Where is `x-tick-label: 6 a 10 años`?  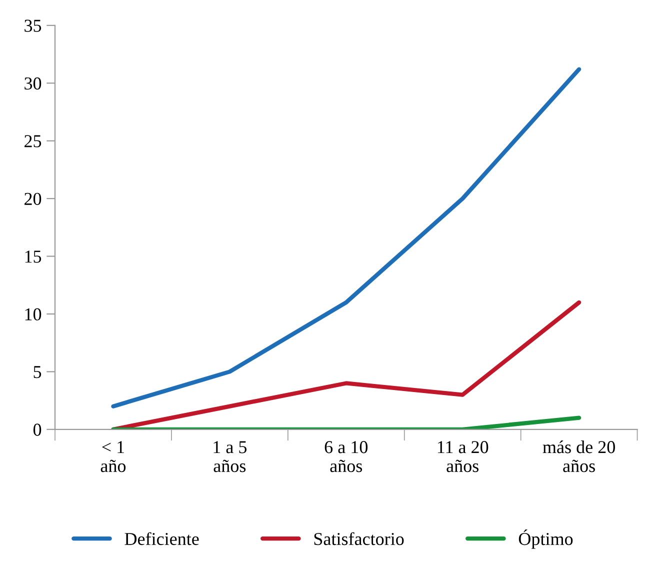
x-tick-label: 6 a 10 años is located at coordinates (346, 456).